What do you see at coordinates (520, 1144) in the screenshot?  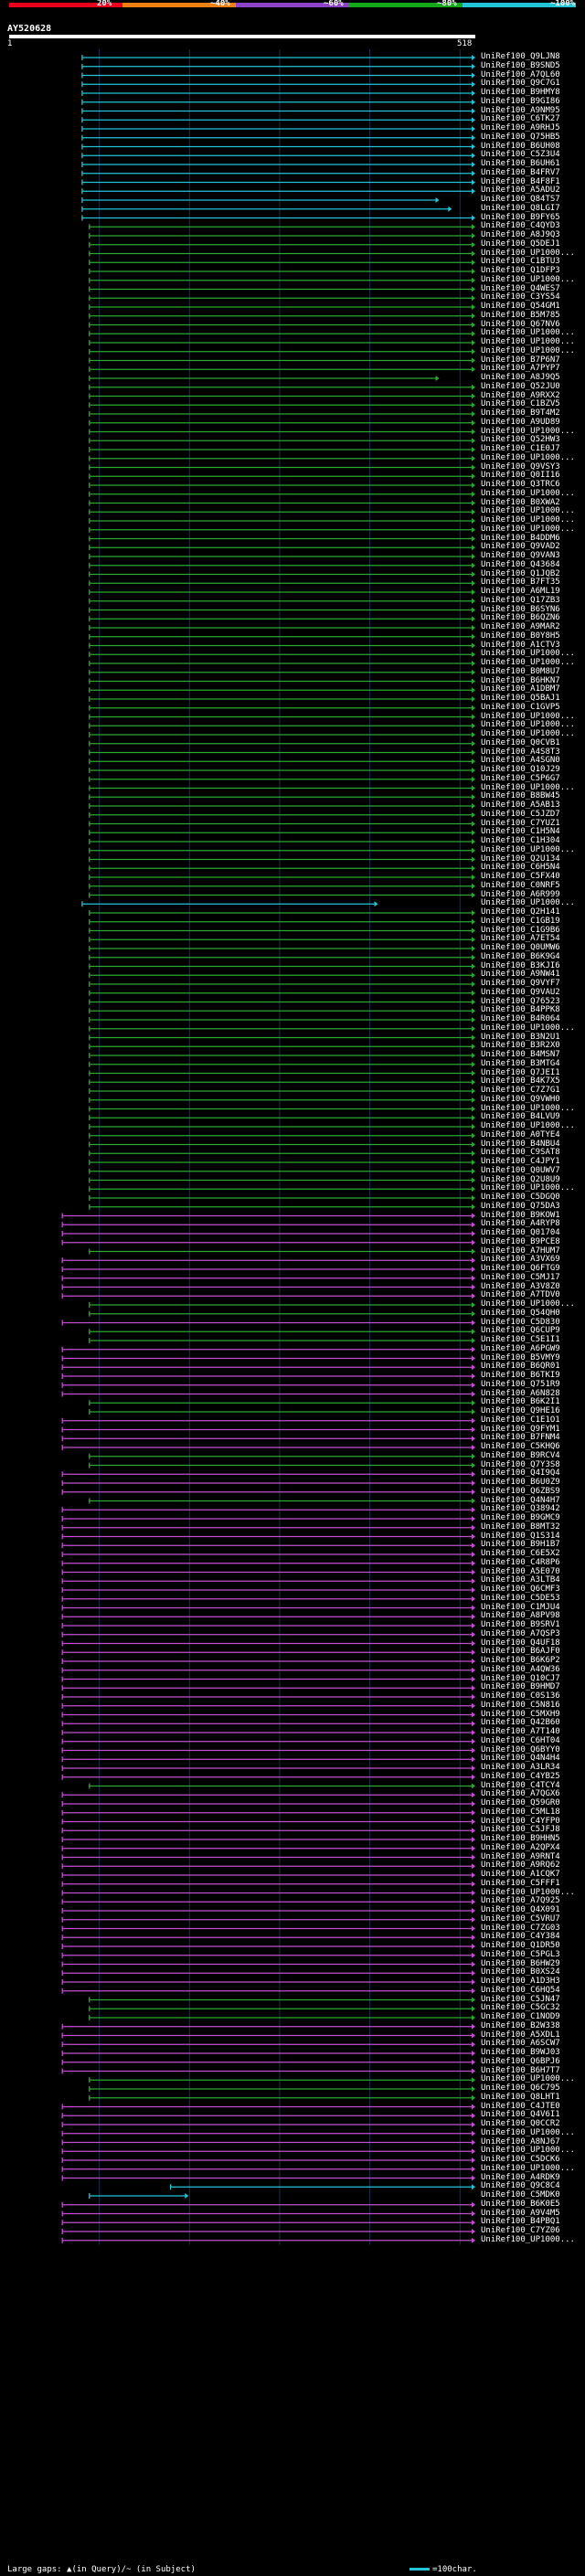 I see `hit-label: UniRef100_B4NBU4` at bounding box center [520, 1144].